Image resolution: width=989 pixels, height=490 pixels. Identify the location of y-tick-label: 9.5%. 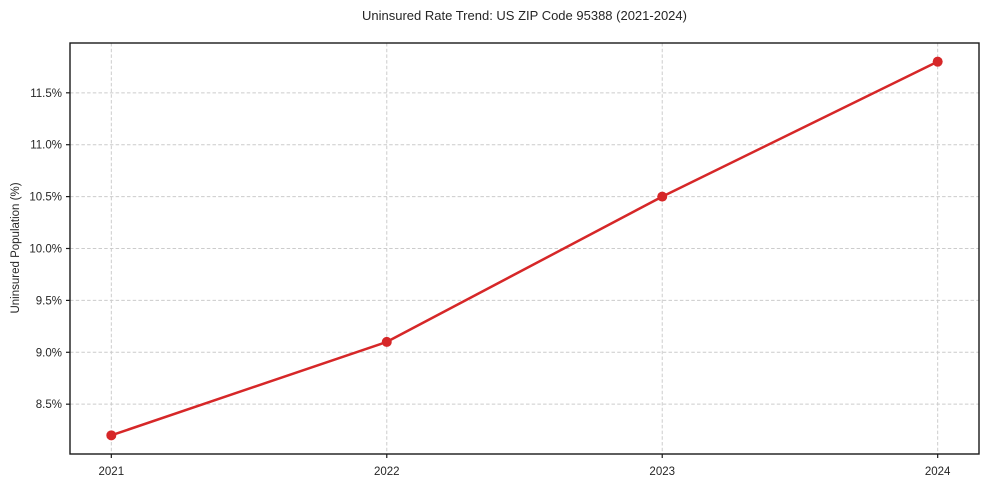
(49, 301).